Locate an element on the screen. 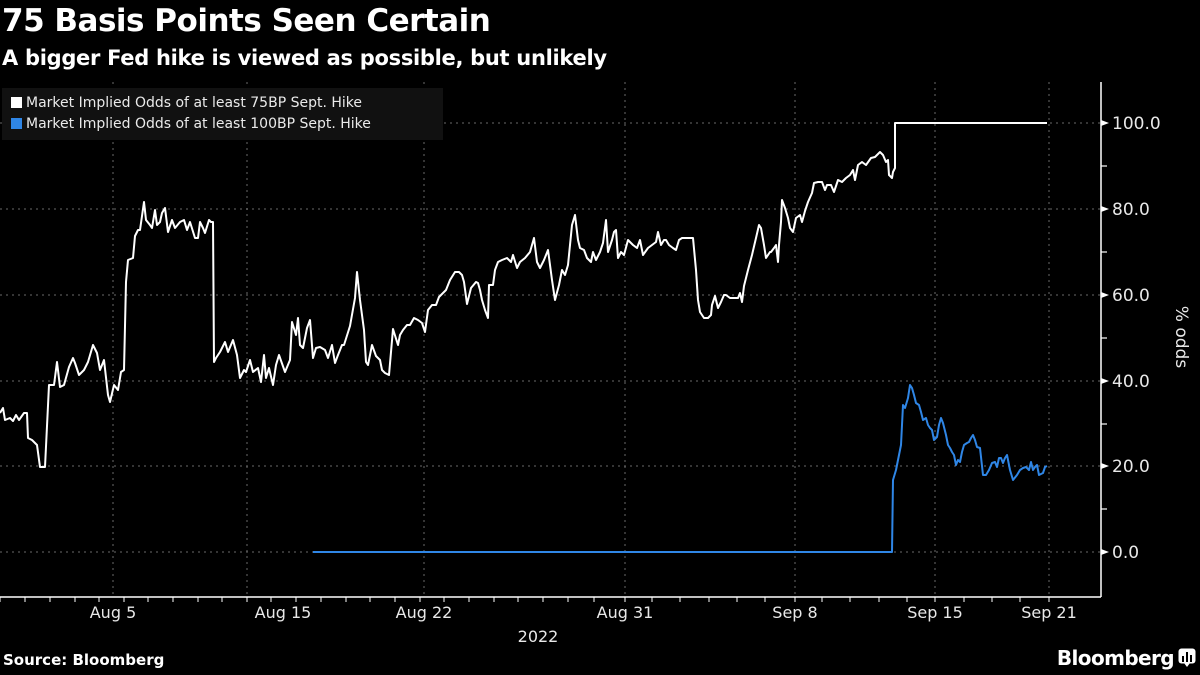  source-note: Source: Bloomberg is located at coordinates (84, 660).